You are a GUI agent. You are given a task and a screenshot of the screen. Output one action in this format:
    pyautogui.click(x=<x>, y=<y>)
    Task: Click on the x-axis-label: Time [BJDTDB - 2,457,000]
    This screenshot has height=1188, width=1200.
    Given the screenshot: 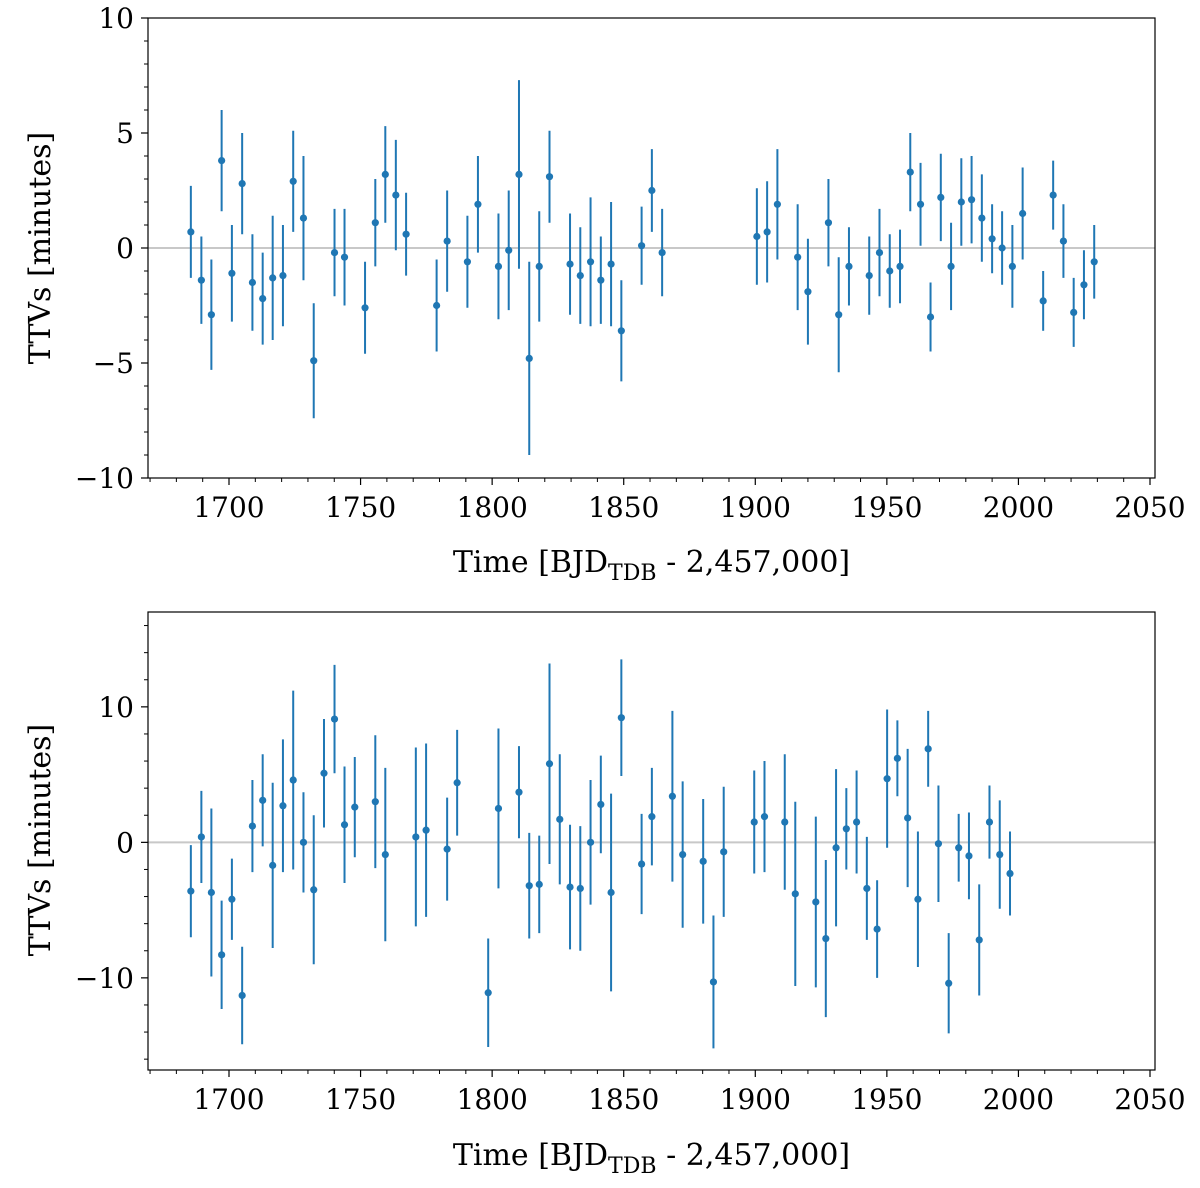 What is the action you would take?
    pyautogui.click(x=651, y=1158)
    